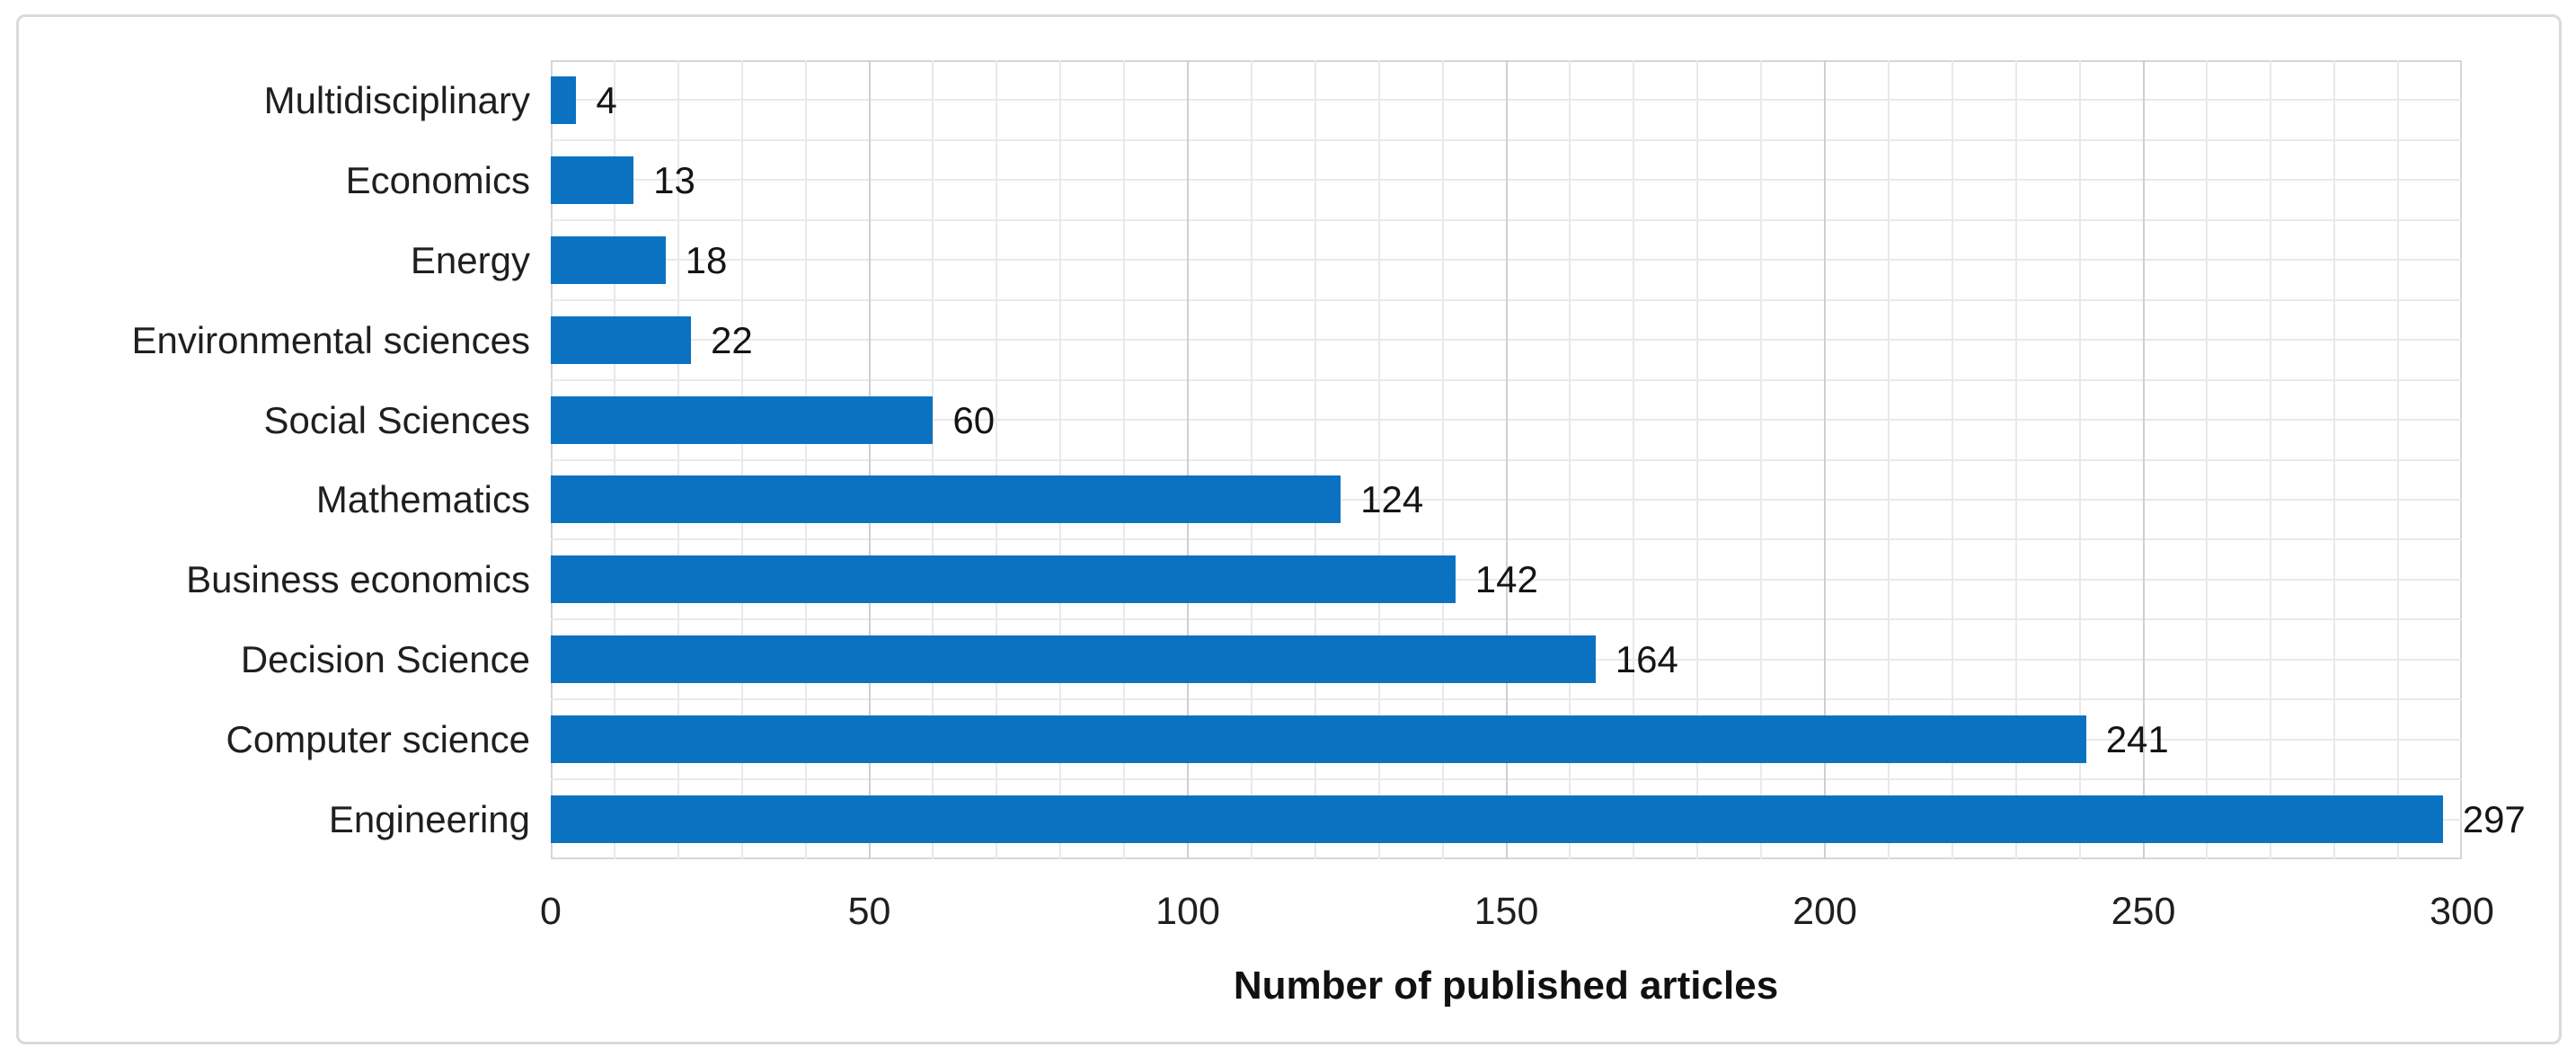 The height and width of the screenshot is (1057, 2576). Describe the element at coordinates (607, 99) in the screenshot. I see `bar-value-label: 4` at that location.